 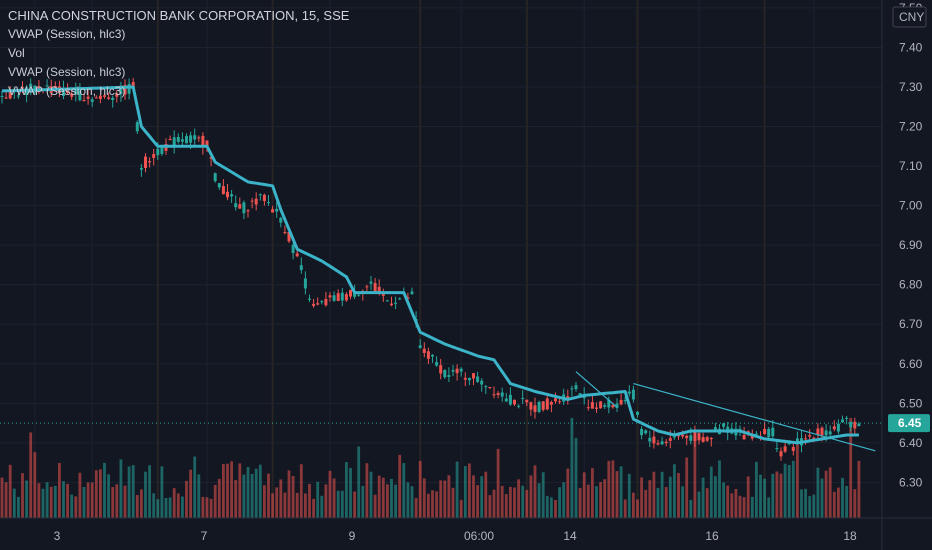 I want to click on legend-vwap-1: VWAP (Session, hlc3), so click(x=67, y=34).